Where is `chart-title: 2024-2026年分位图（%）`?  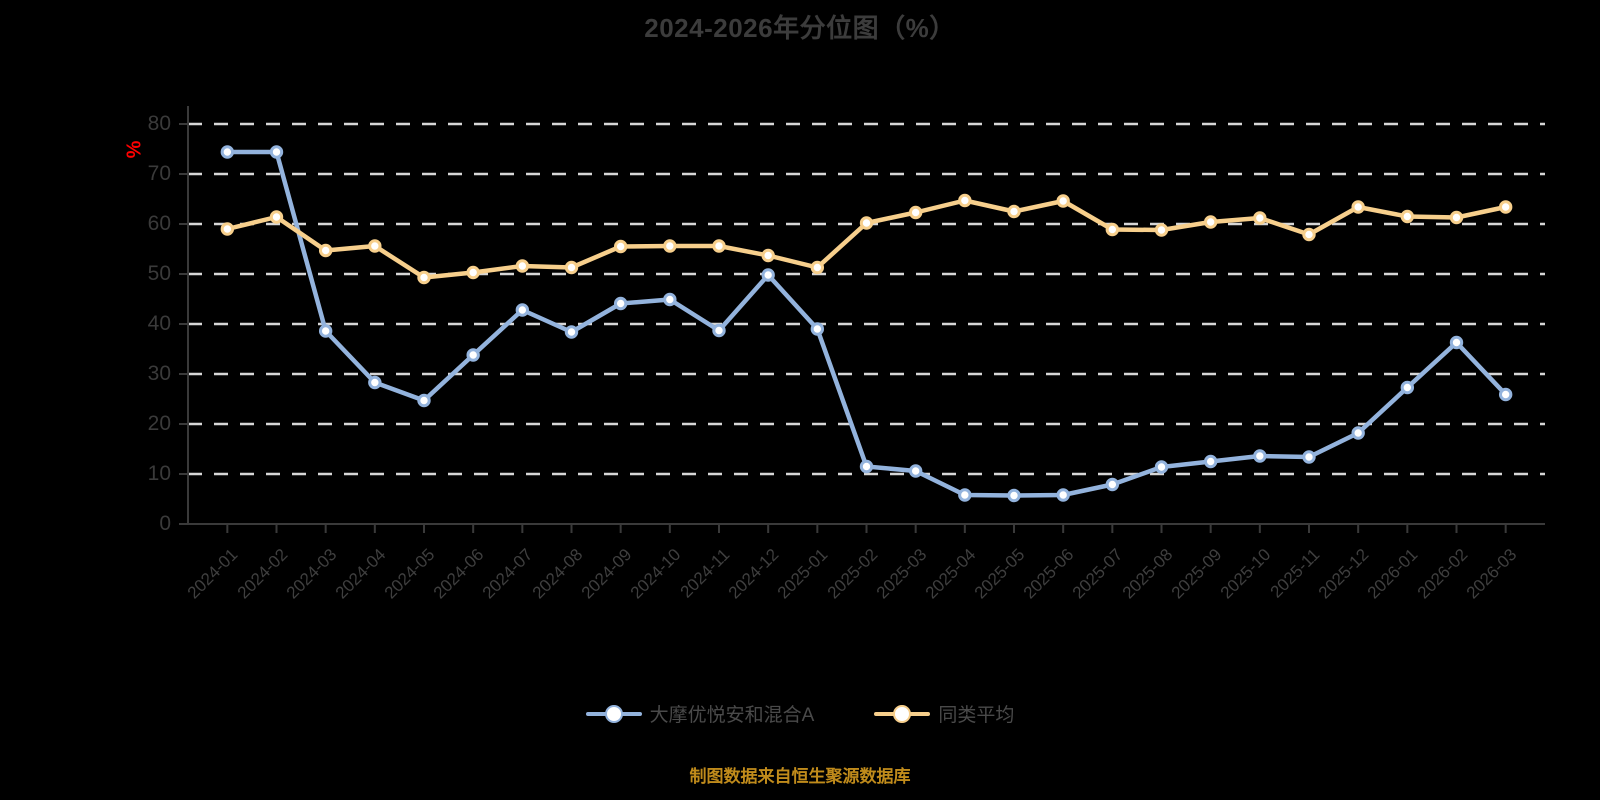 chart-title: 2024-2026年分位图（%） is located at coordinates (800, 28).